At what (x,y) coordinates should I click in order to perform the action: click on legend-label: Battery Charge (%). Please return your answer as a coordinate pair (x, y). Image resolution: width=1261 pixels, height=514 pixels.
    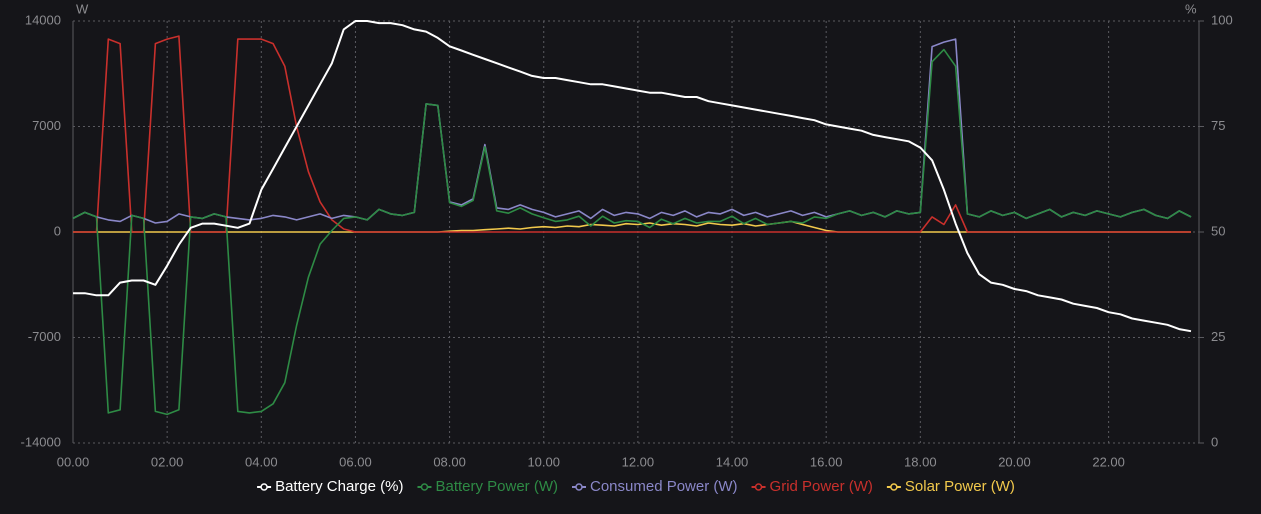
    Looking at the image, I should click on (339, 486).